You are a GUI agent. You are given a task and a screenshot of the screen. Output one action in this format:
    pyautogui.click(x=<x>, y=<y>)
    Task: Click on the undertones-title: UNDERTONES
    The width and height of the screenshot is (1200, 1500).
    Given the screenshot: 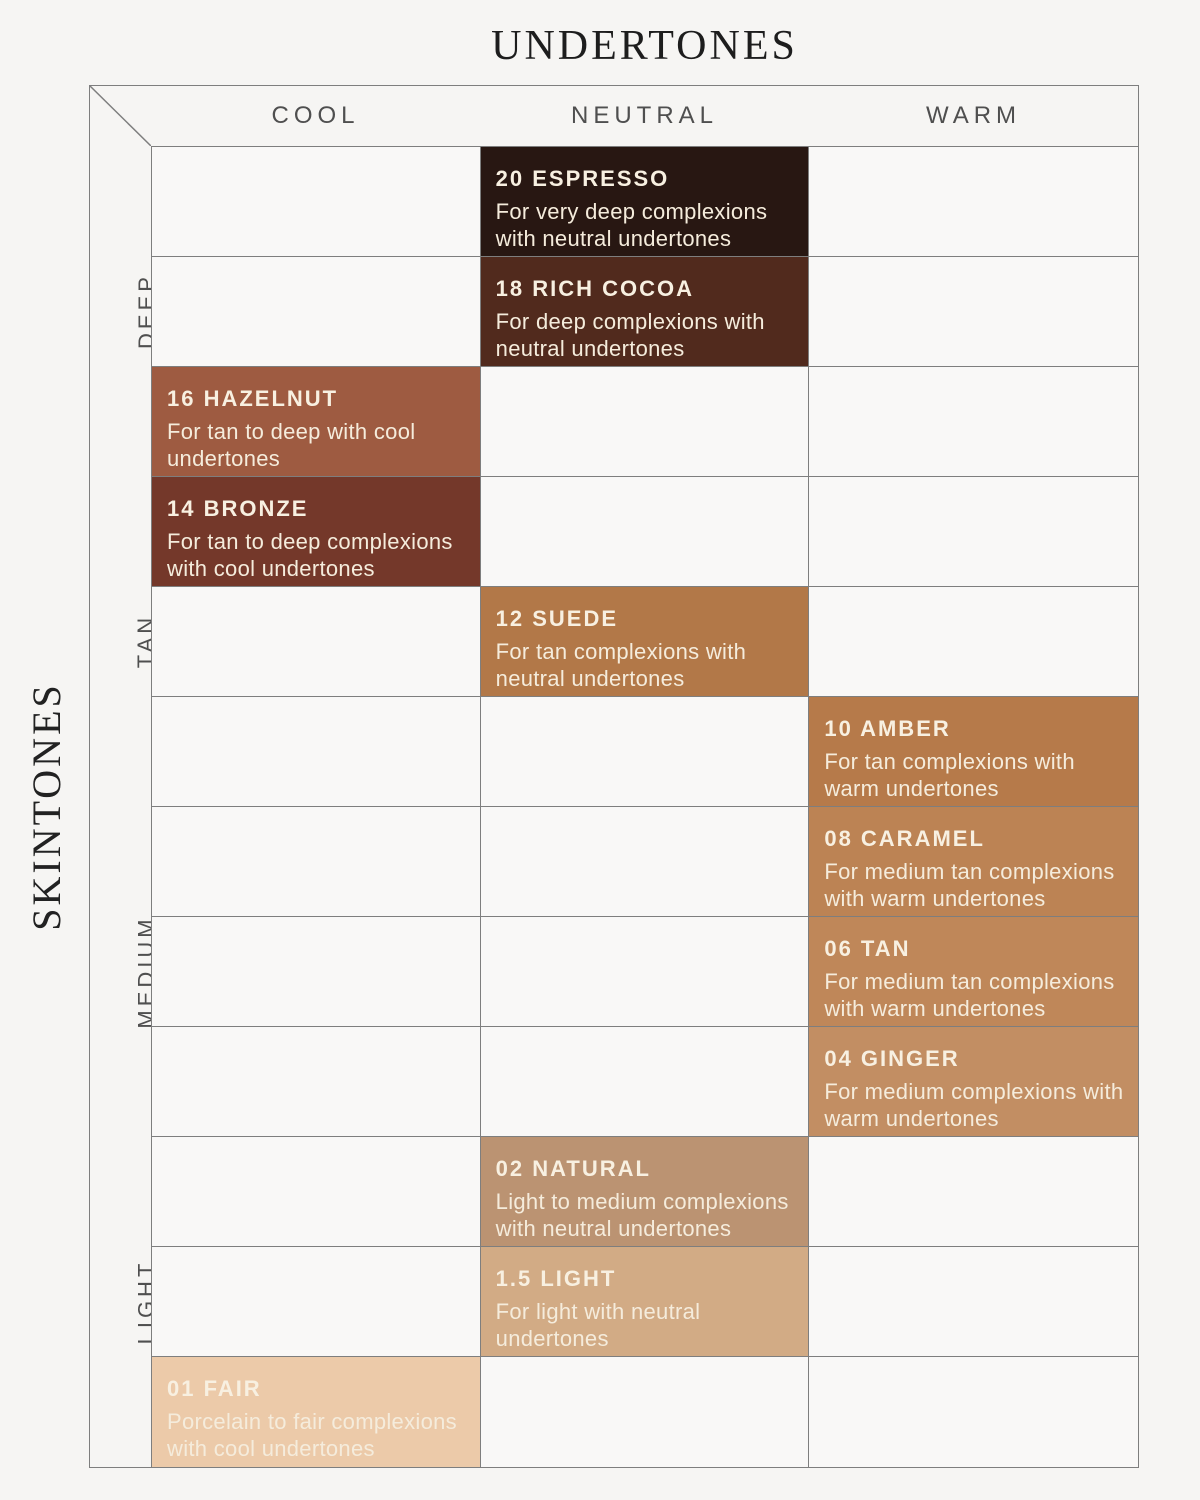 What is the action you would take?
    pyautogui.click(x=644, y=46)
    